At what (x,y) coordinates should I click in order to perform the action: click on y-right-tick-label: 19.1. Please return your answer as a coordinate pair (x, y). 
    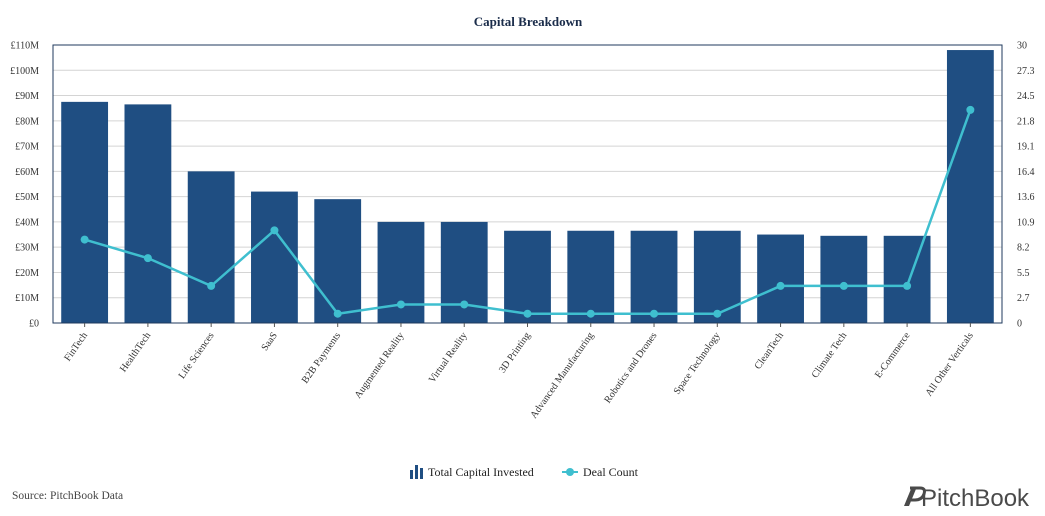
    Looking at the image, I should click on (1026, 147).